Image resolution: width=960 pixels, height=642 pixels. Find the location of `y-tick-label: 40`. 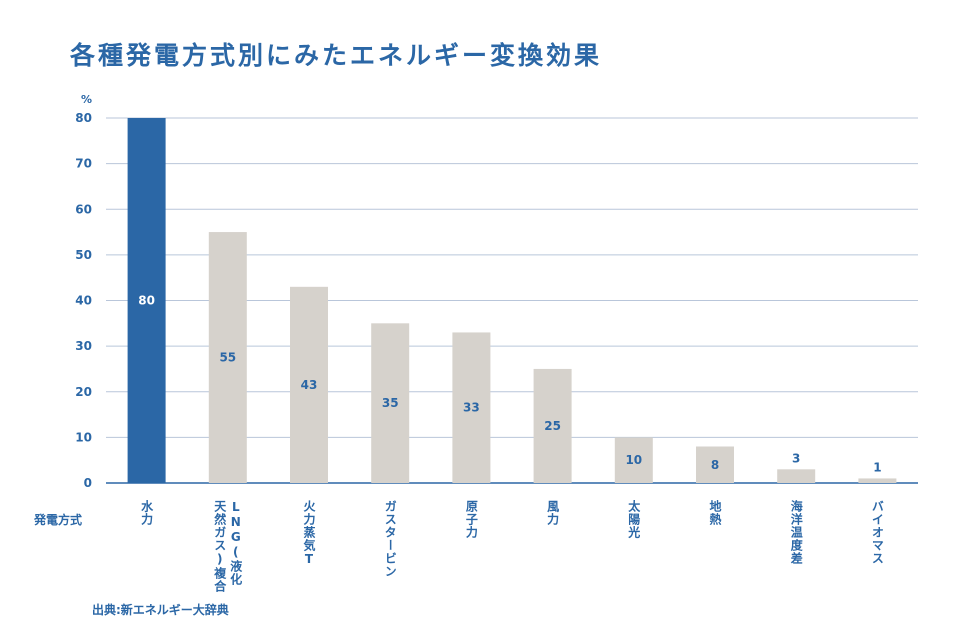

y-tick-label: 40 is located at coordinates (83, 301).